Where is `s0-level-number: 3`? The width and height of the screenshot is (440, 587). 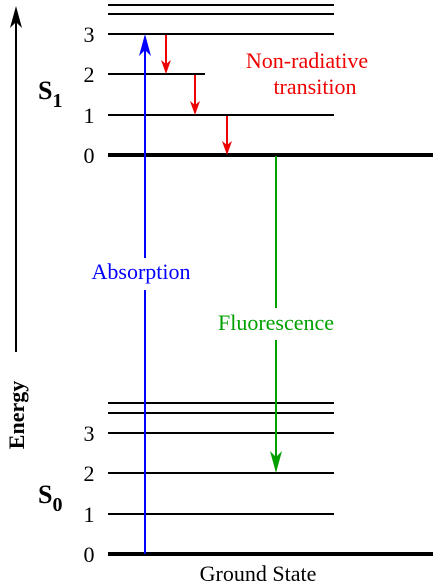
s0-level-number: 3 is located at coordinates (89, 433).